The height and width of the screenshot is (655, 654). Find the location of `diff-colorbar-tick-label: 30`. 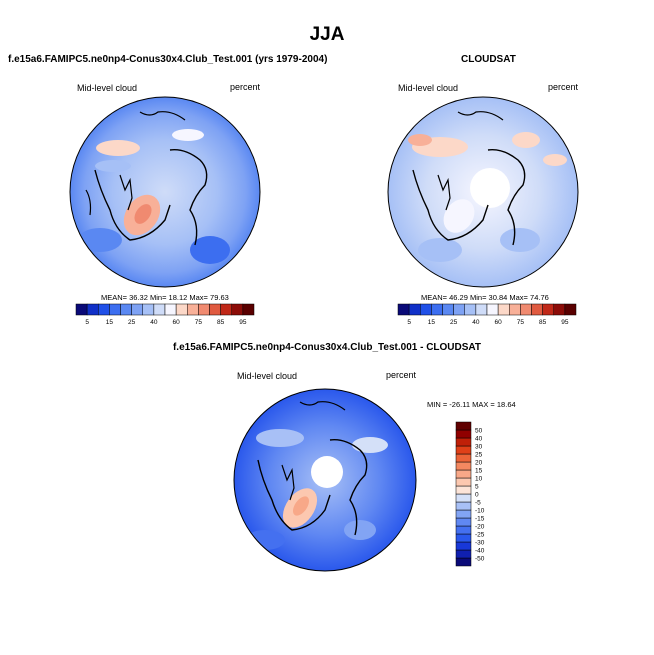

diff-colorbar-tick-label: 30 is located at coordinates (479, 447).